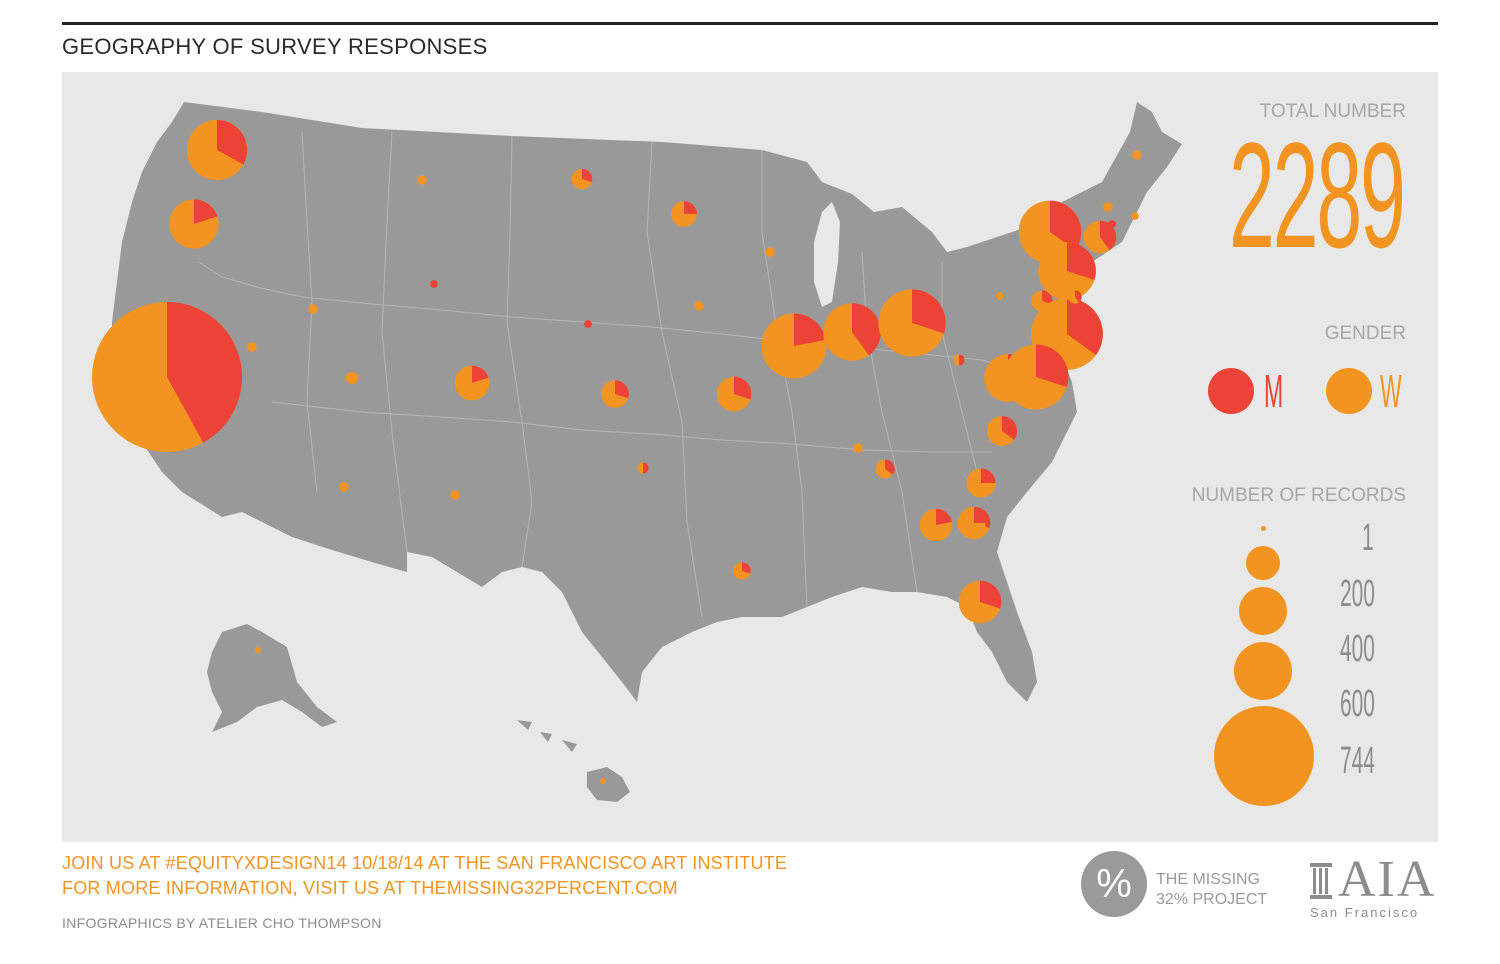  I want to click on aia-logo-text: AIA, so click(1387, 879).